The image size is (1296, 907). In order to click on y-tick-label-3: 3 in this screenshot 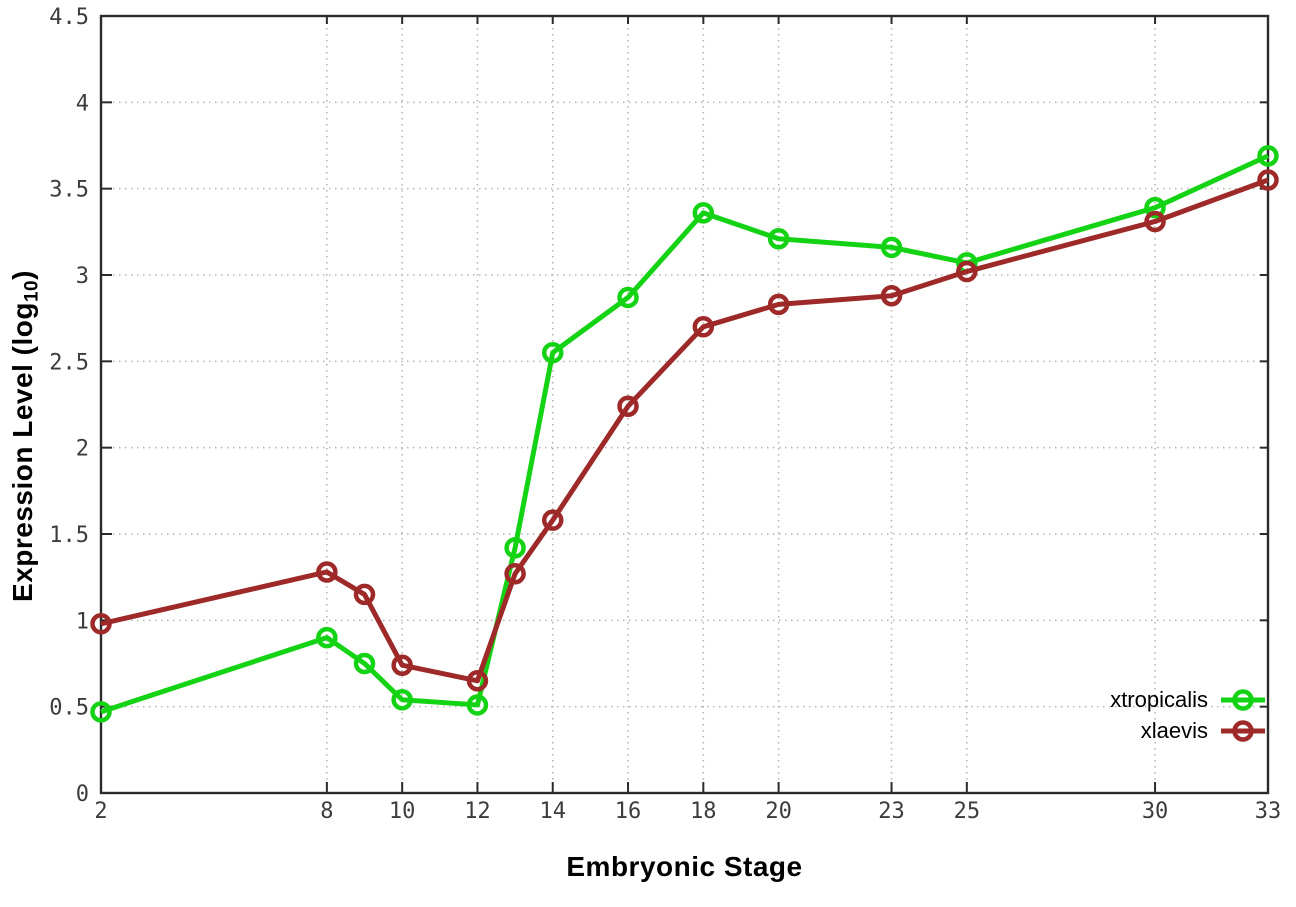, I will do `click(82, 276)`.